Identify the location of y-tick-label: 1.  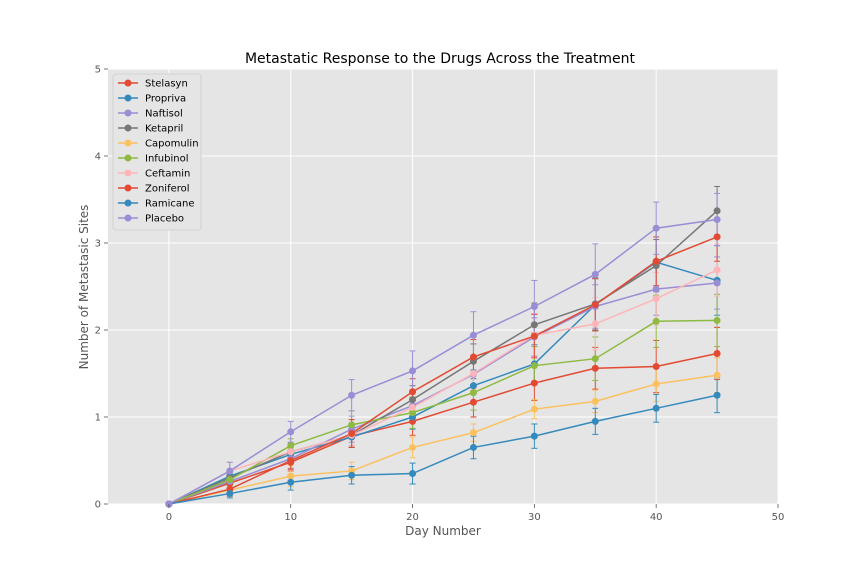
(98, 418).